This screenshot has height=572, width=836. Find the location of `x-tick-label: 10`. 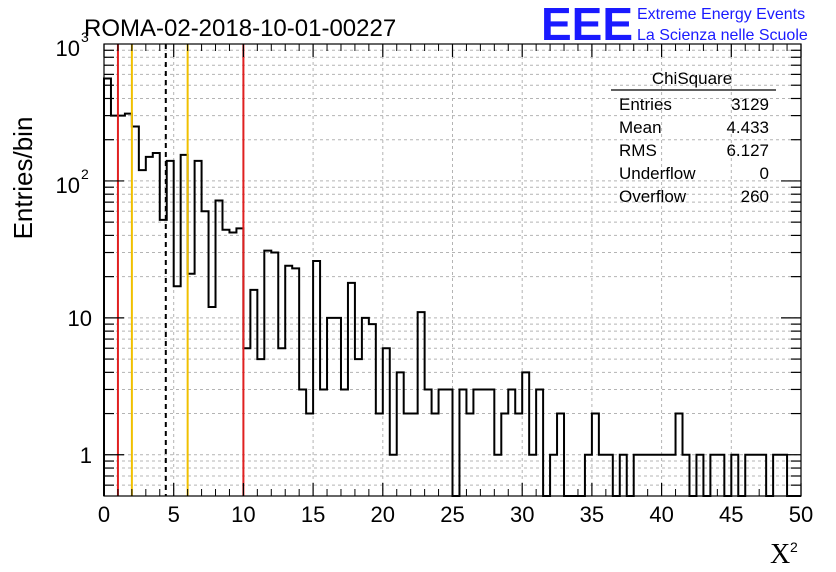

x-tick-label: 10 is located at coordinates (243, 514).